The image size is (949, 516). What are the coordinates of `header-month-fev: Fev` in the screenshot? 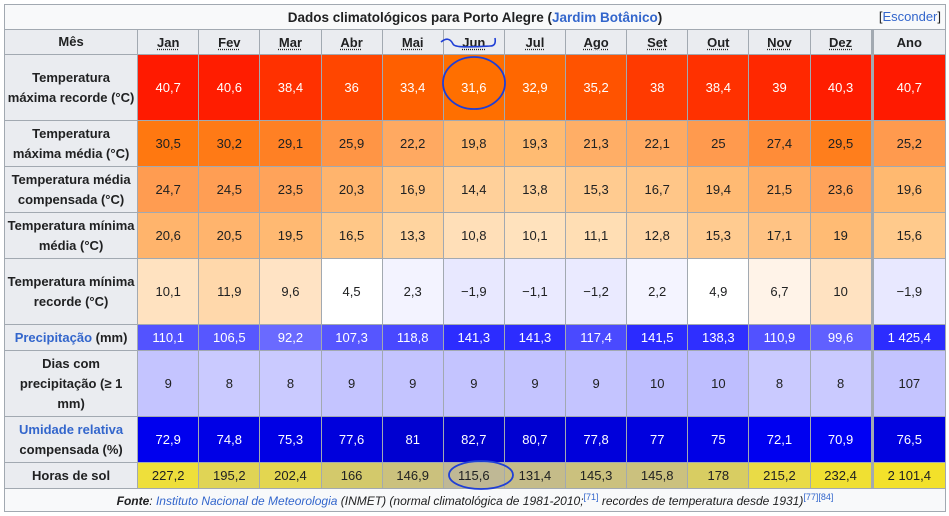 It's located at (229, 42).